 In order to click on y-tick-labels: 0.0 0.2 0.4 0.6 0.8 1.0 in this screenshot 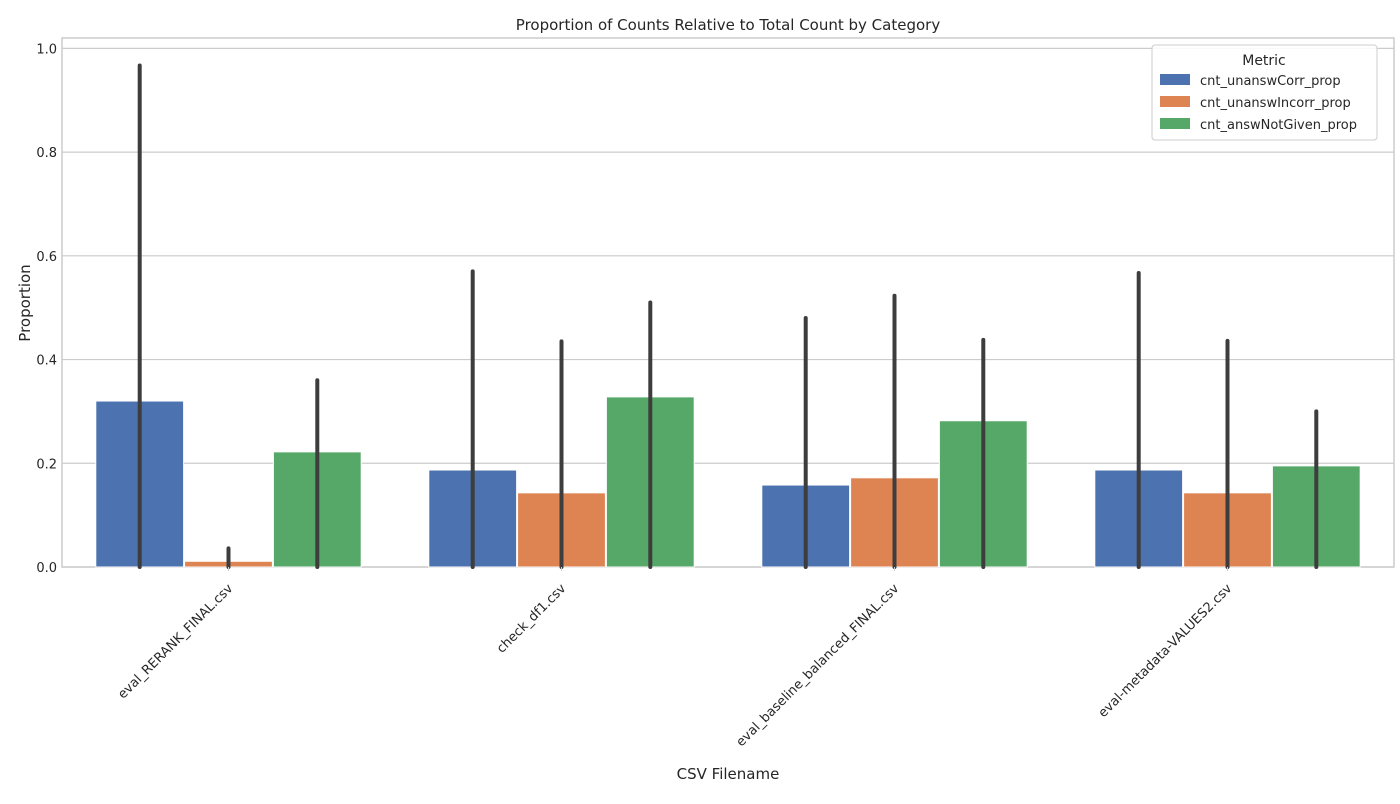, I will do `click(46, 309)`.